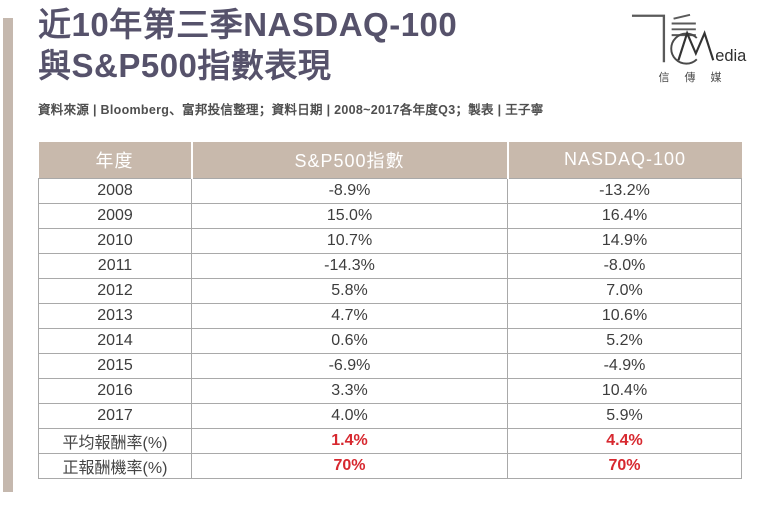 The image size is (768, 512). I want to click on column-header-nasdaq: NASDAQ-100, so click(624, 160).